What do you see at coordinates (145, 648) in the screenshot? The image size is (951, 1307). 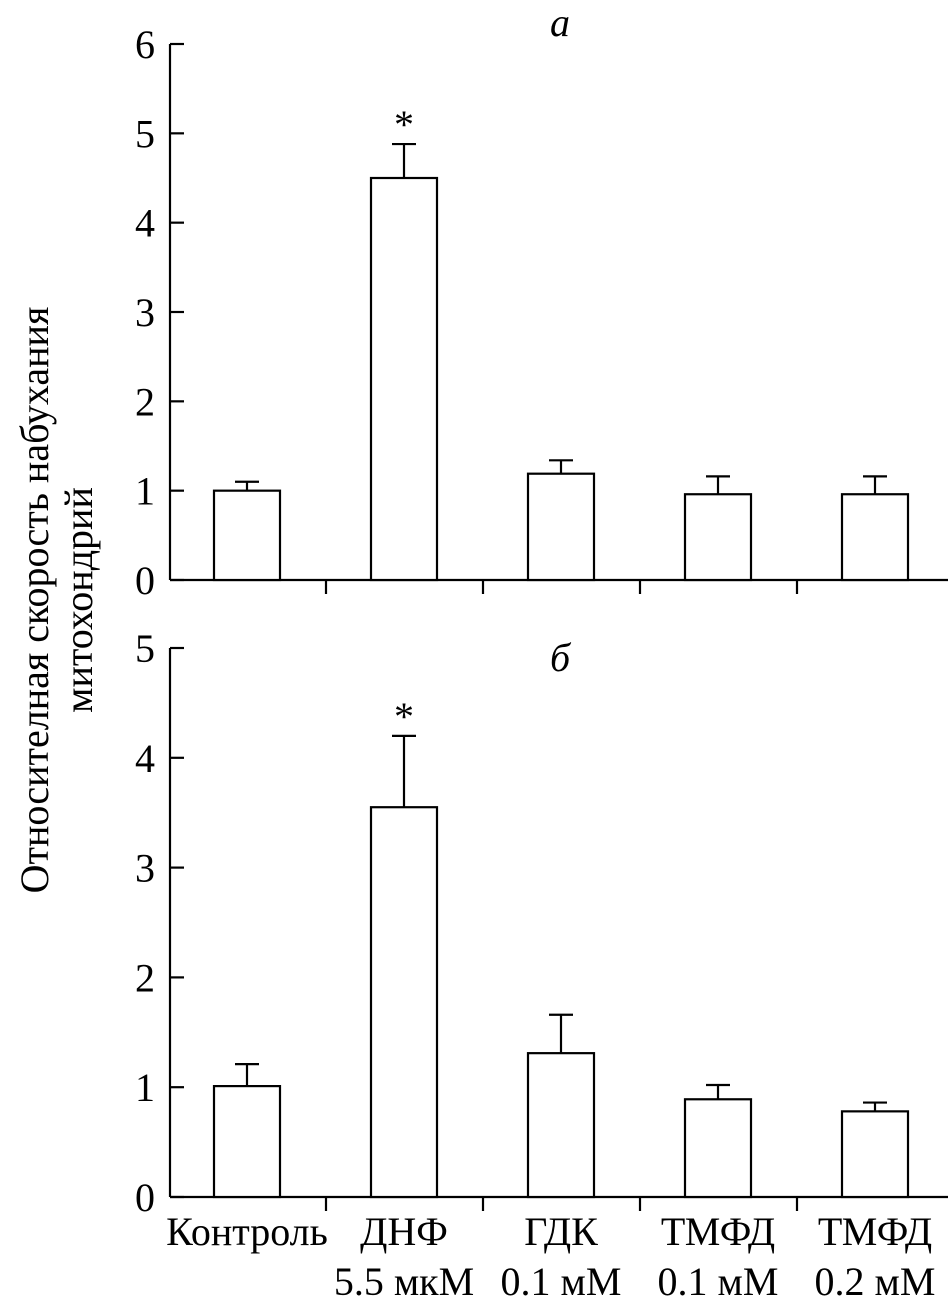 I see `y-tick-label-b-5: 5` at bounding box center [145, 648].